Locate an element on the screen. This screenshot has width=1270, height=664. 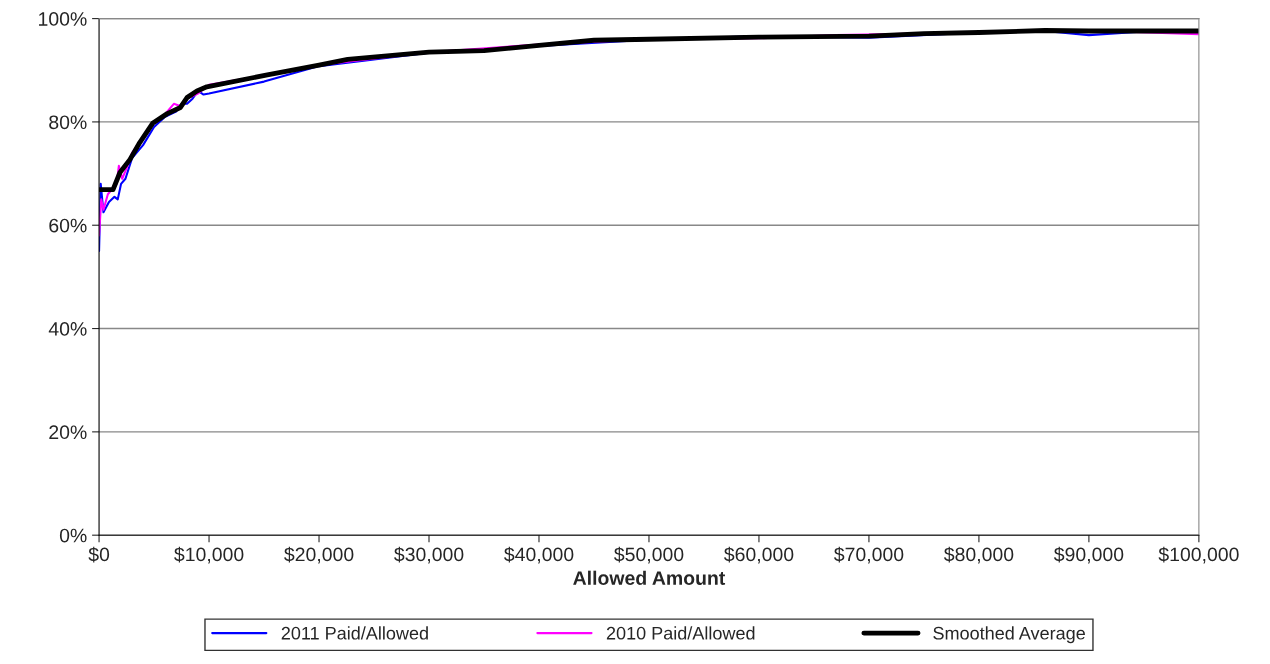
x-tick-label: $90,000 is located at coordinates (1088, 555).